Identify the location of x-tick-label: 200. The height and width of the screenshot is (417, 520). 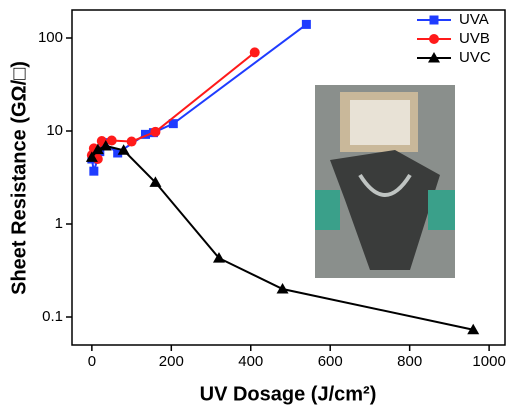
(171, 361).